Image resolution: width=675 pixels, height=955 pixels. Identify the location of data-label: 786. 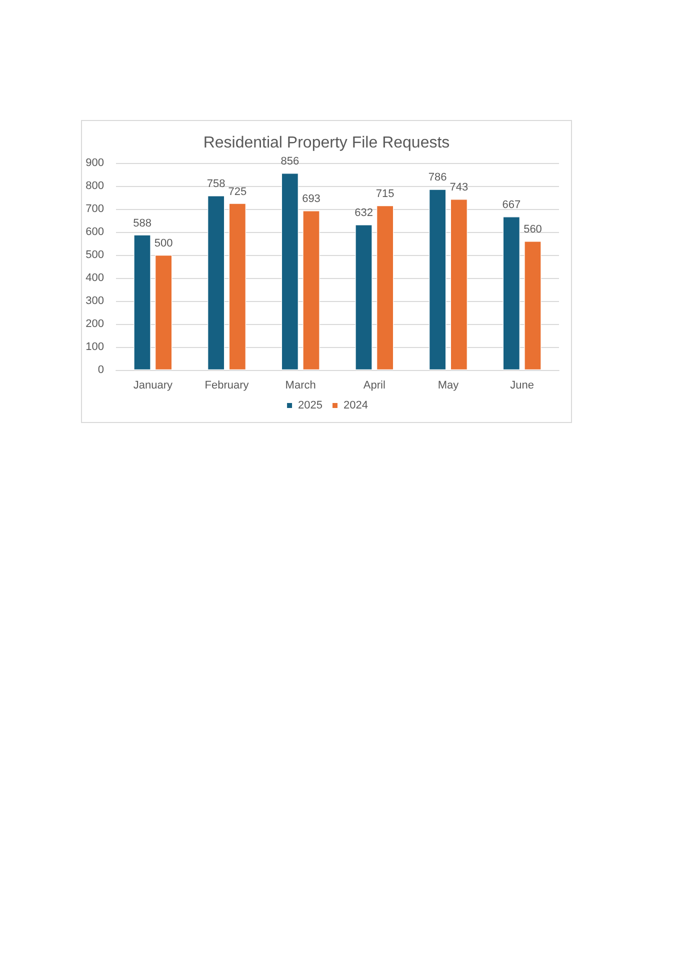
(437, 178).